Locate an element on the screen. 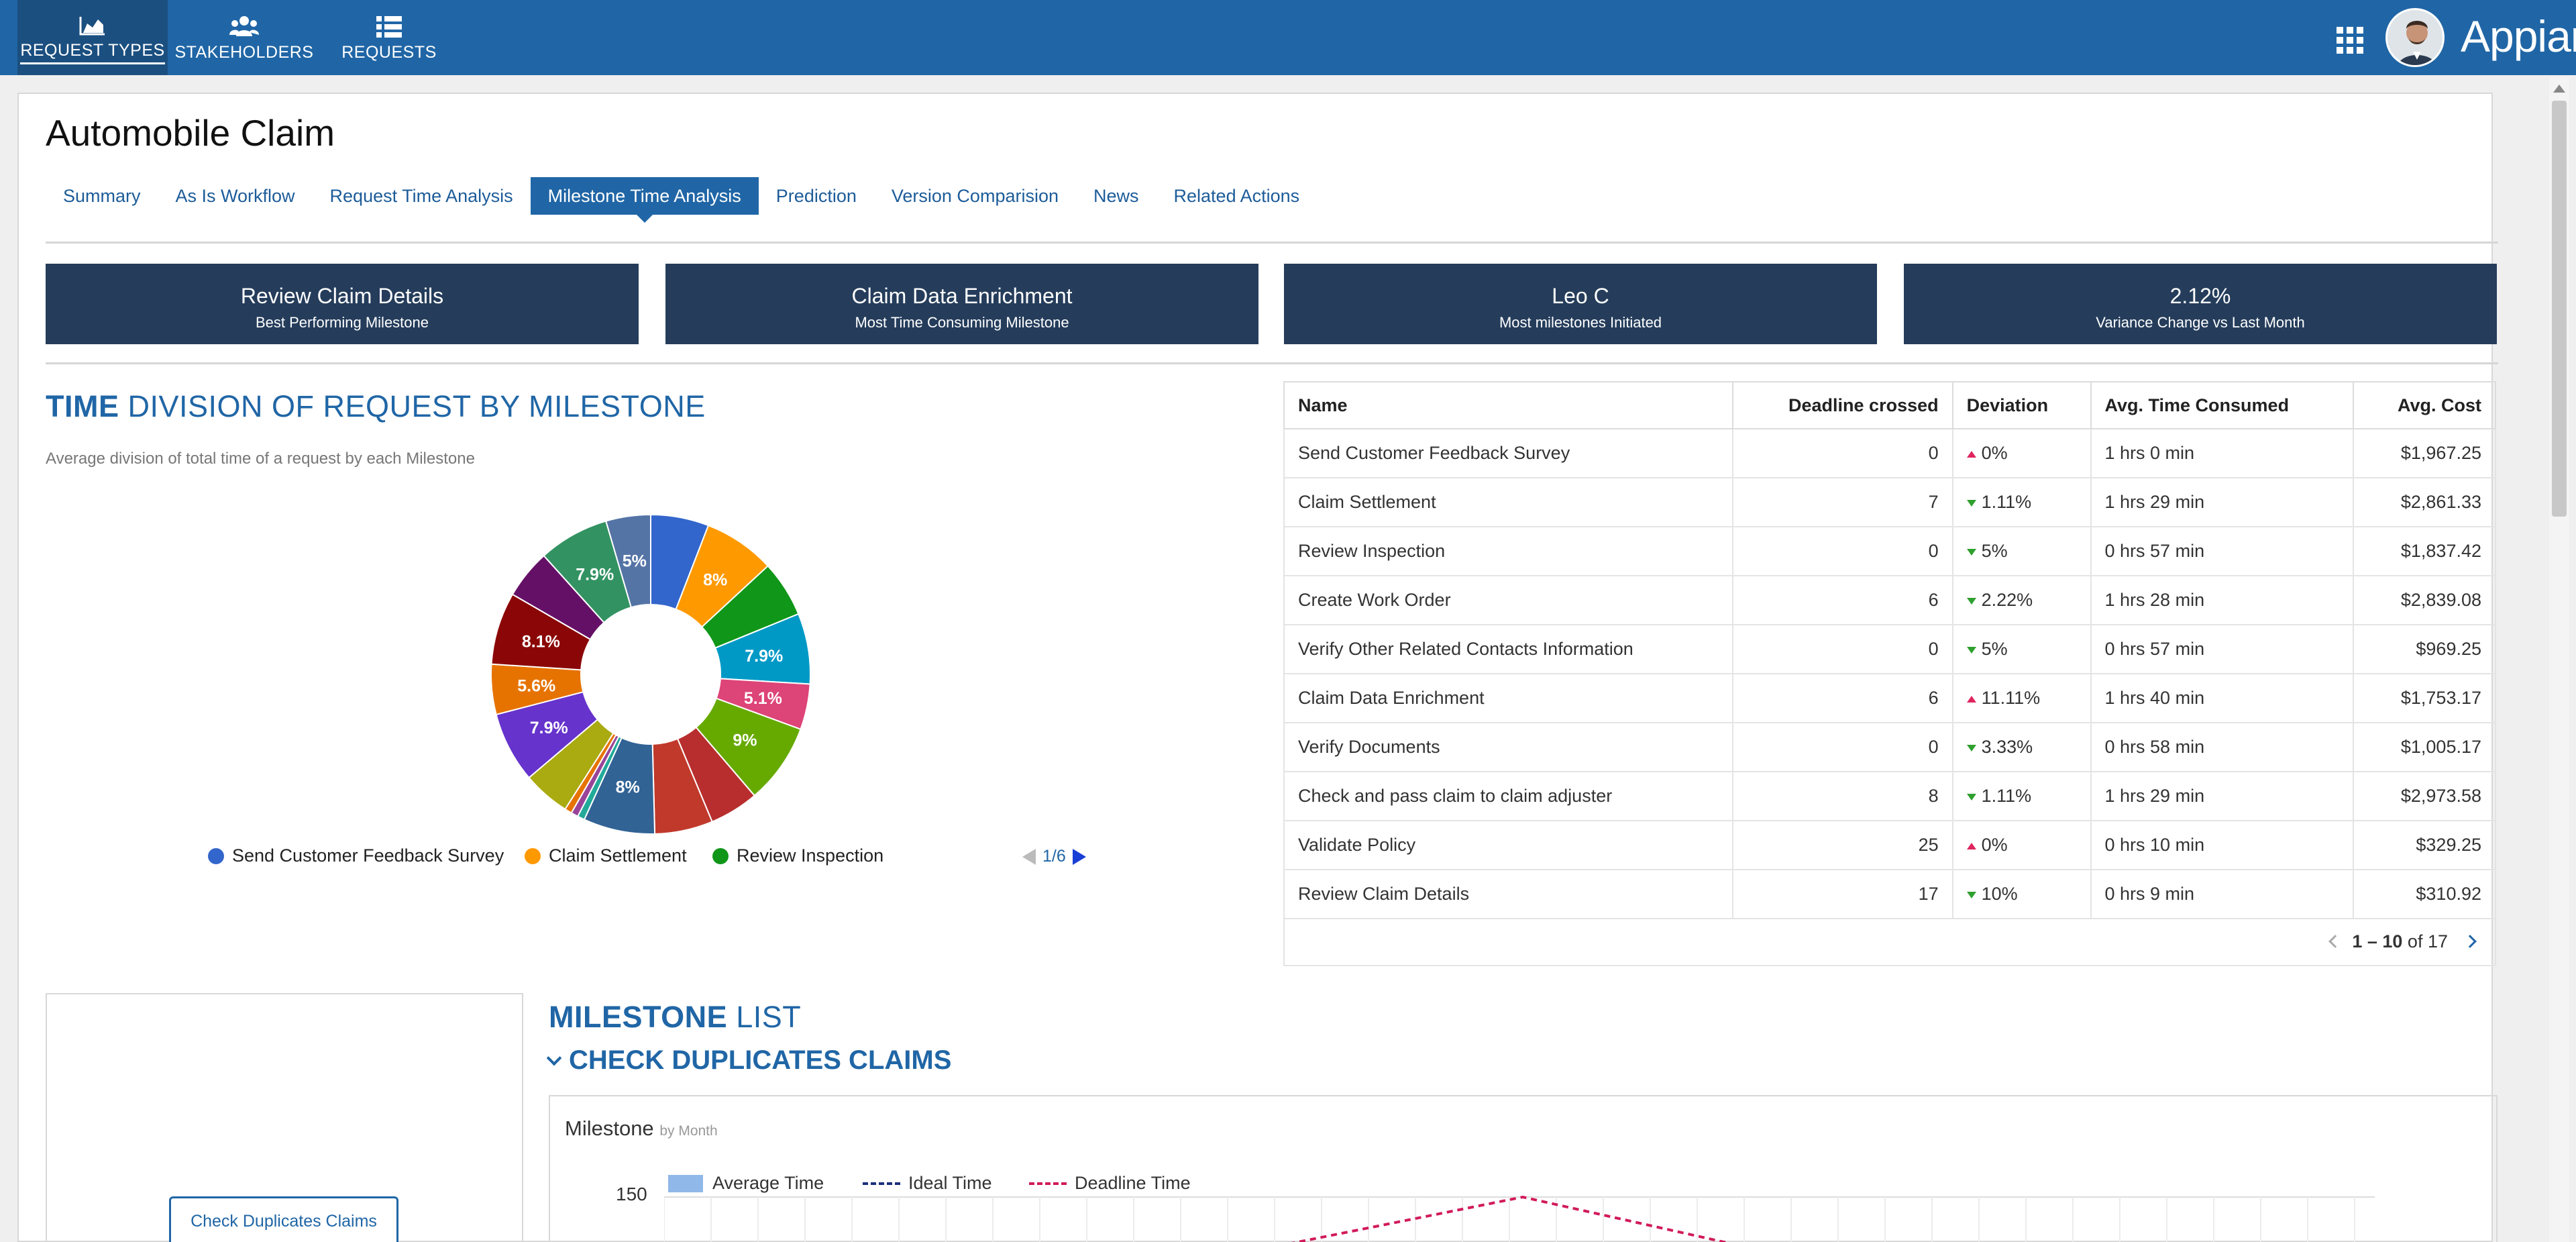 The image size is (2576, 1242). cell-cost: $2,861.33 is located at coordinates (2424, 503).